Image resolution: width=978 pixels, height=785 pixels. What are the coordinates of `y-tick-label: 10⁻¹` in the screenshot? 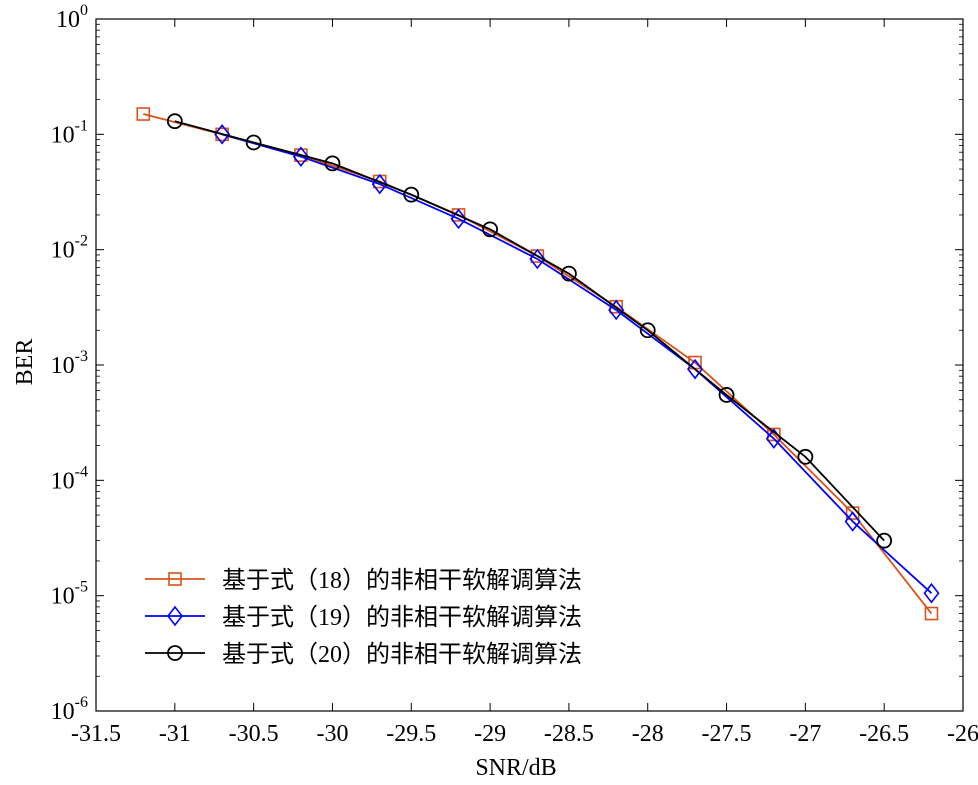 It's located at (69, 132).